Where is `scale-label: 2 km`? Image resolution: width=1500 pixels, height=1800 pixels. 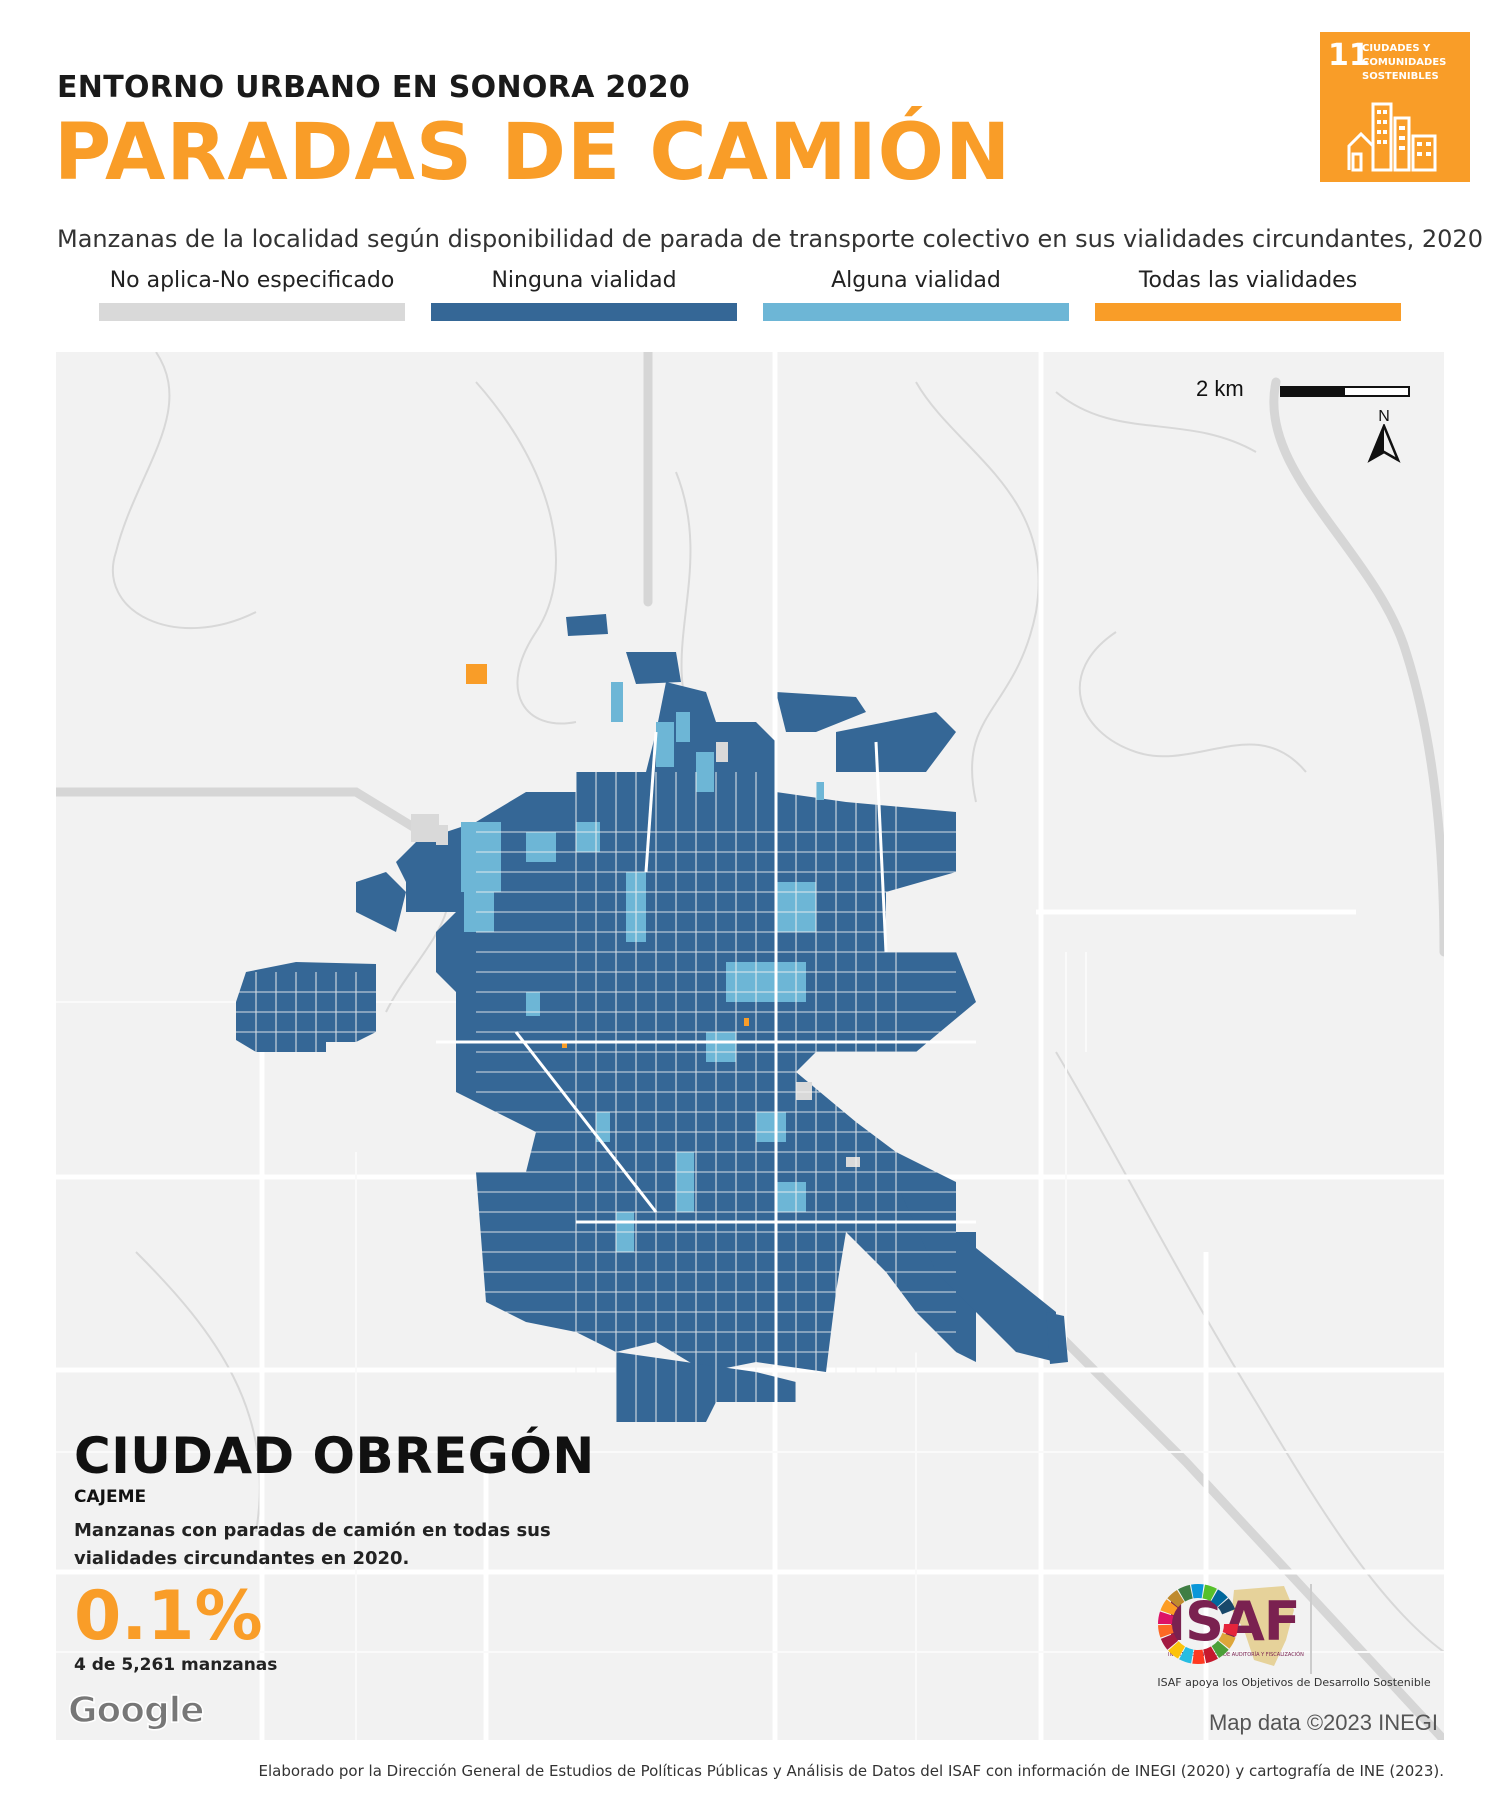 scale-label: 2 km is located at coordinates (1220, 388).